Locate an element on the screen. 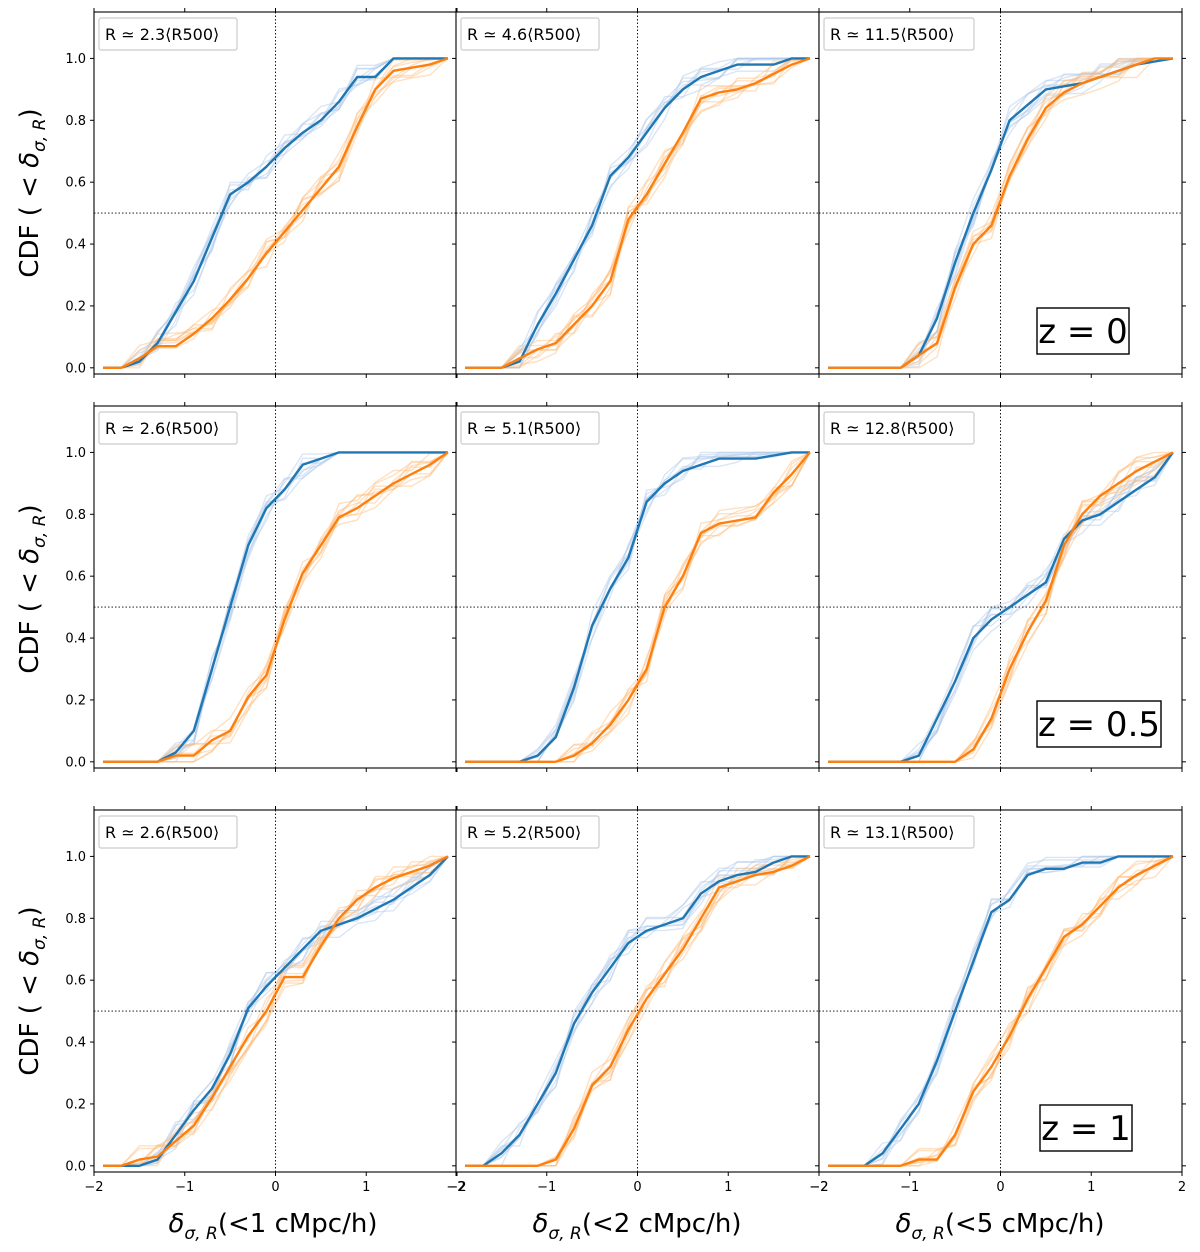  ylabel-prefix: CDF ( < is located at coordinates (30, 223).